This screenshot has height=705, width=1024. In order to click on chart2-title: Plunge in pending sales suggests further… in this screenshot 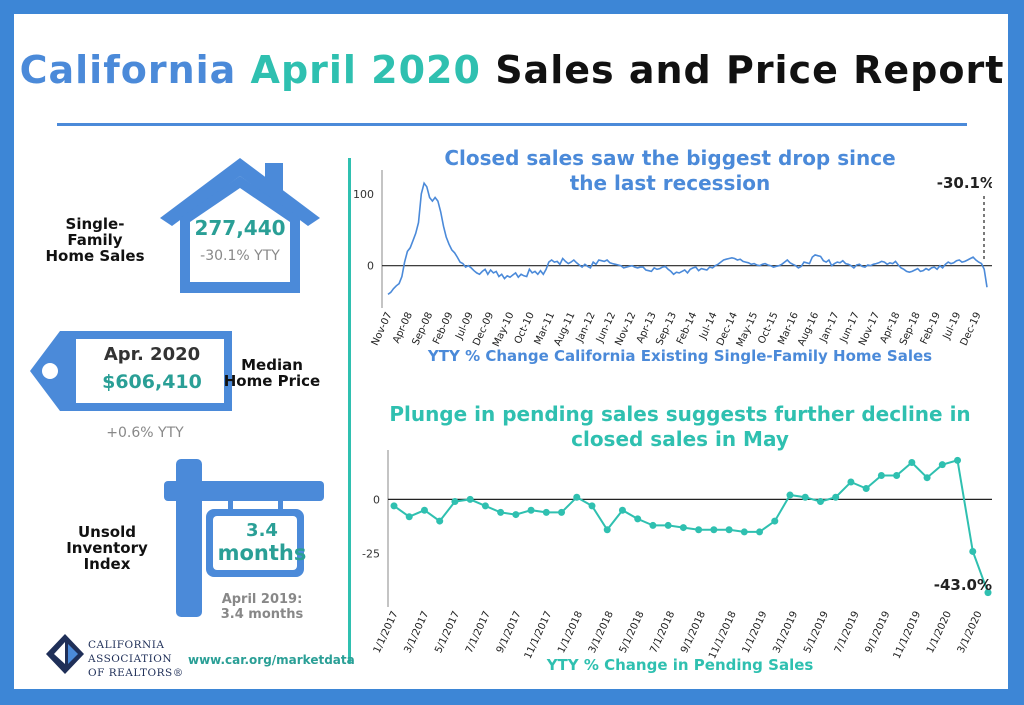, I will do `click(680, 427)`.